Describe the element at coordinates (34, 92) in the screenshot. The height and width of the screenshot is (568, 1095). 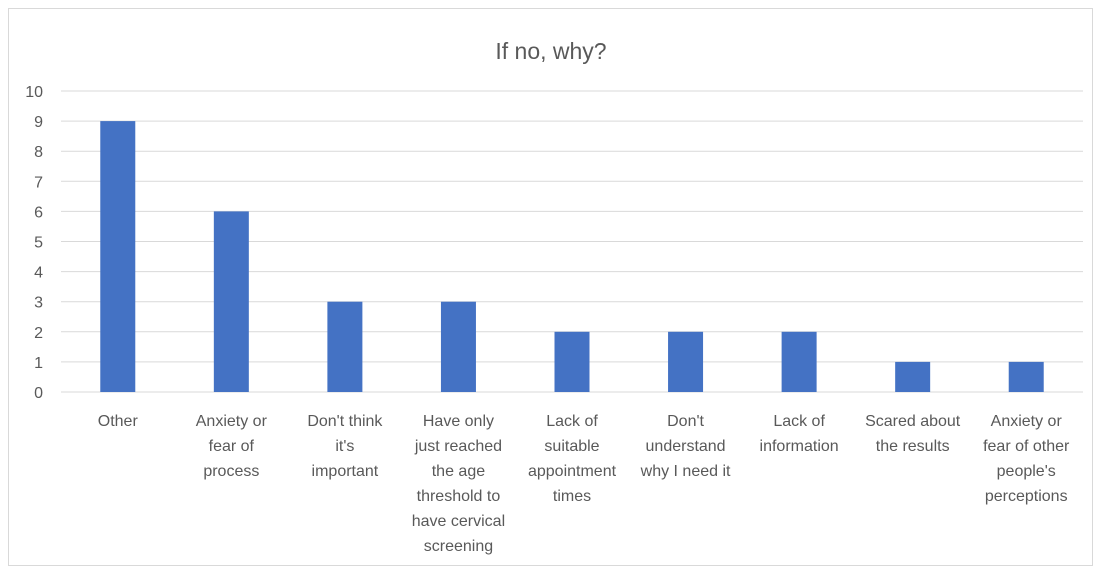
I see `y-tick-label: 10` at that location.